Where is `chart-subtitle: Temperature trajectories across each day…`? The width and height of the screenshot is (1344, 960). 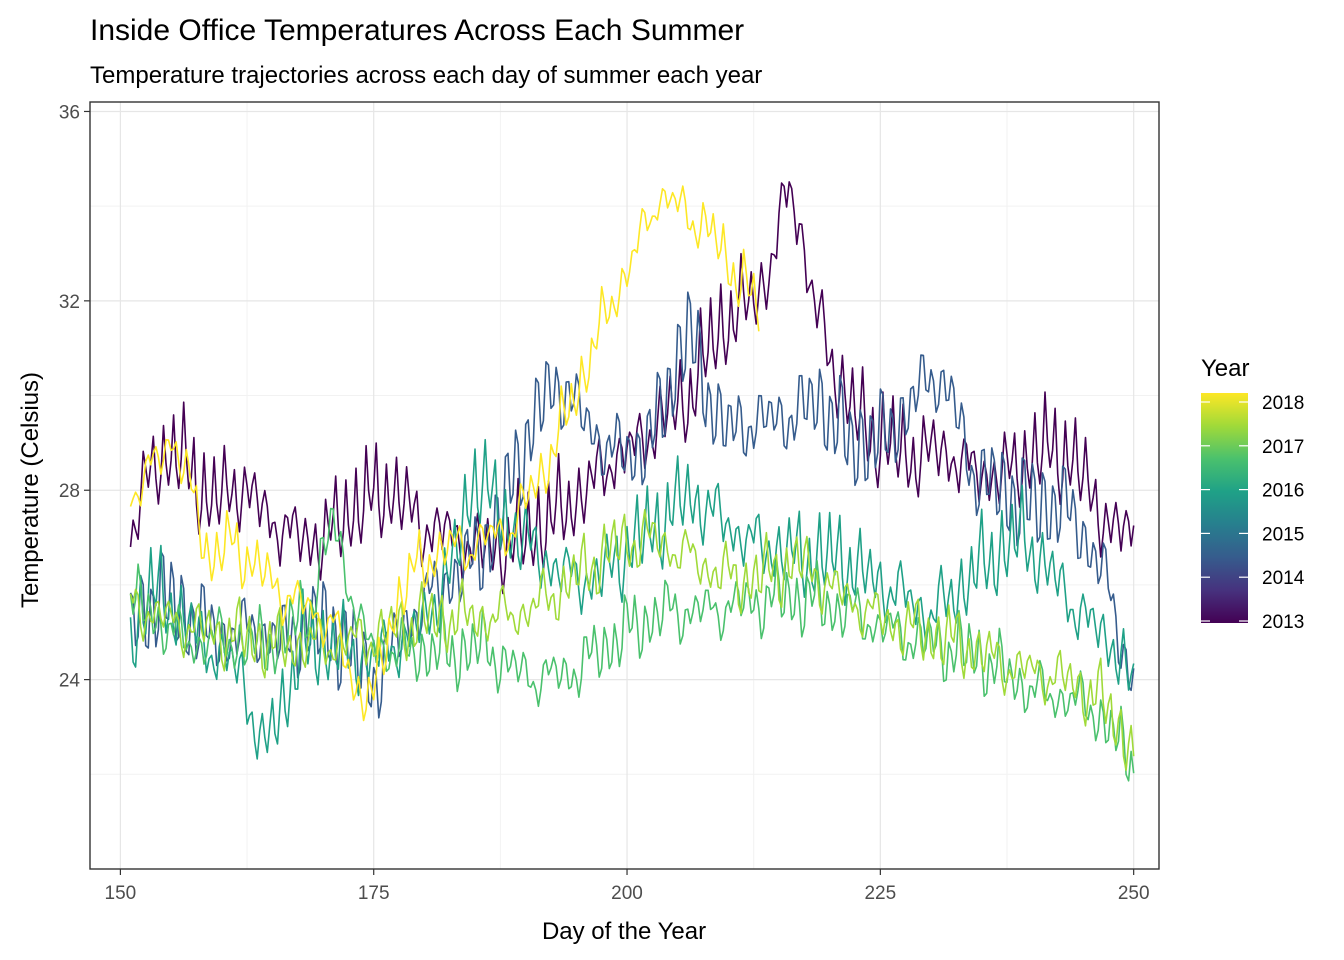 chart-subtitle: Temperature trajectories across each day… is located at coordinates (426, 75).